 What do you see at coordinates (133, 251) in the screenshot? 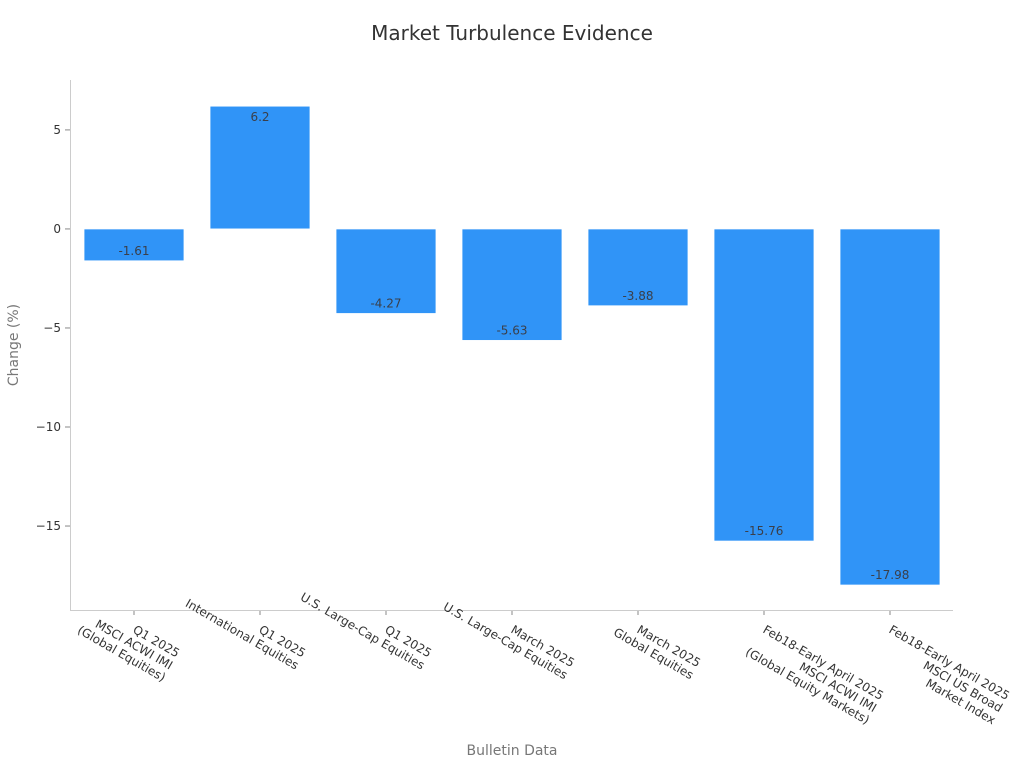
I see `bar-value-label: -1.61` at bounding box center [133, 251].